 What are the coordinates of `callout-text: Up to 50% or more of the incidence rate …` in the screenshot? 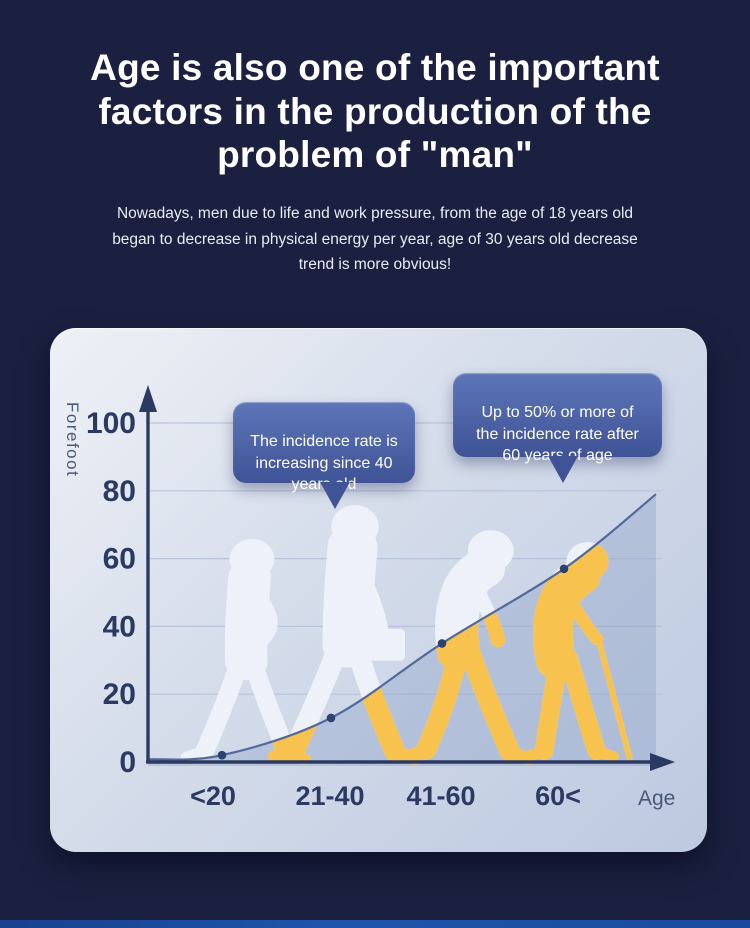 It's located at (557, 434).